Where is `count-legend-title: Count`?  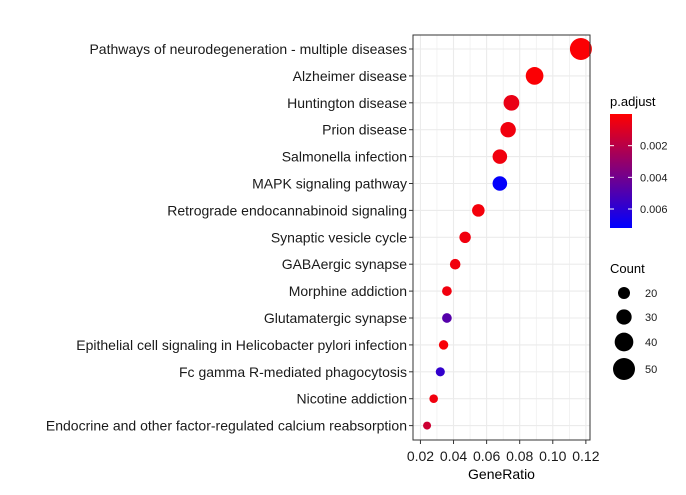 count-legend-title: Count is located at coordinates (627, 268).